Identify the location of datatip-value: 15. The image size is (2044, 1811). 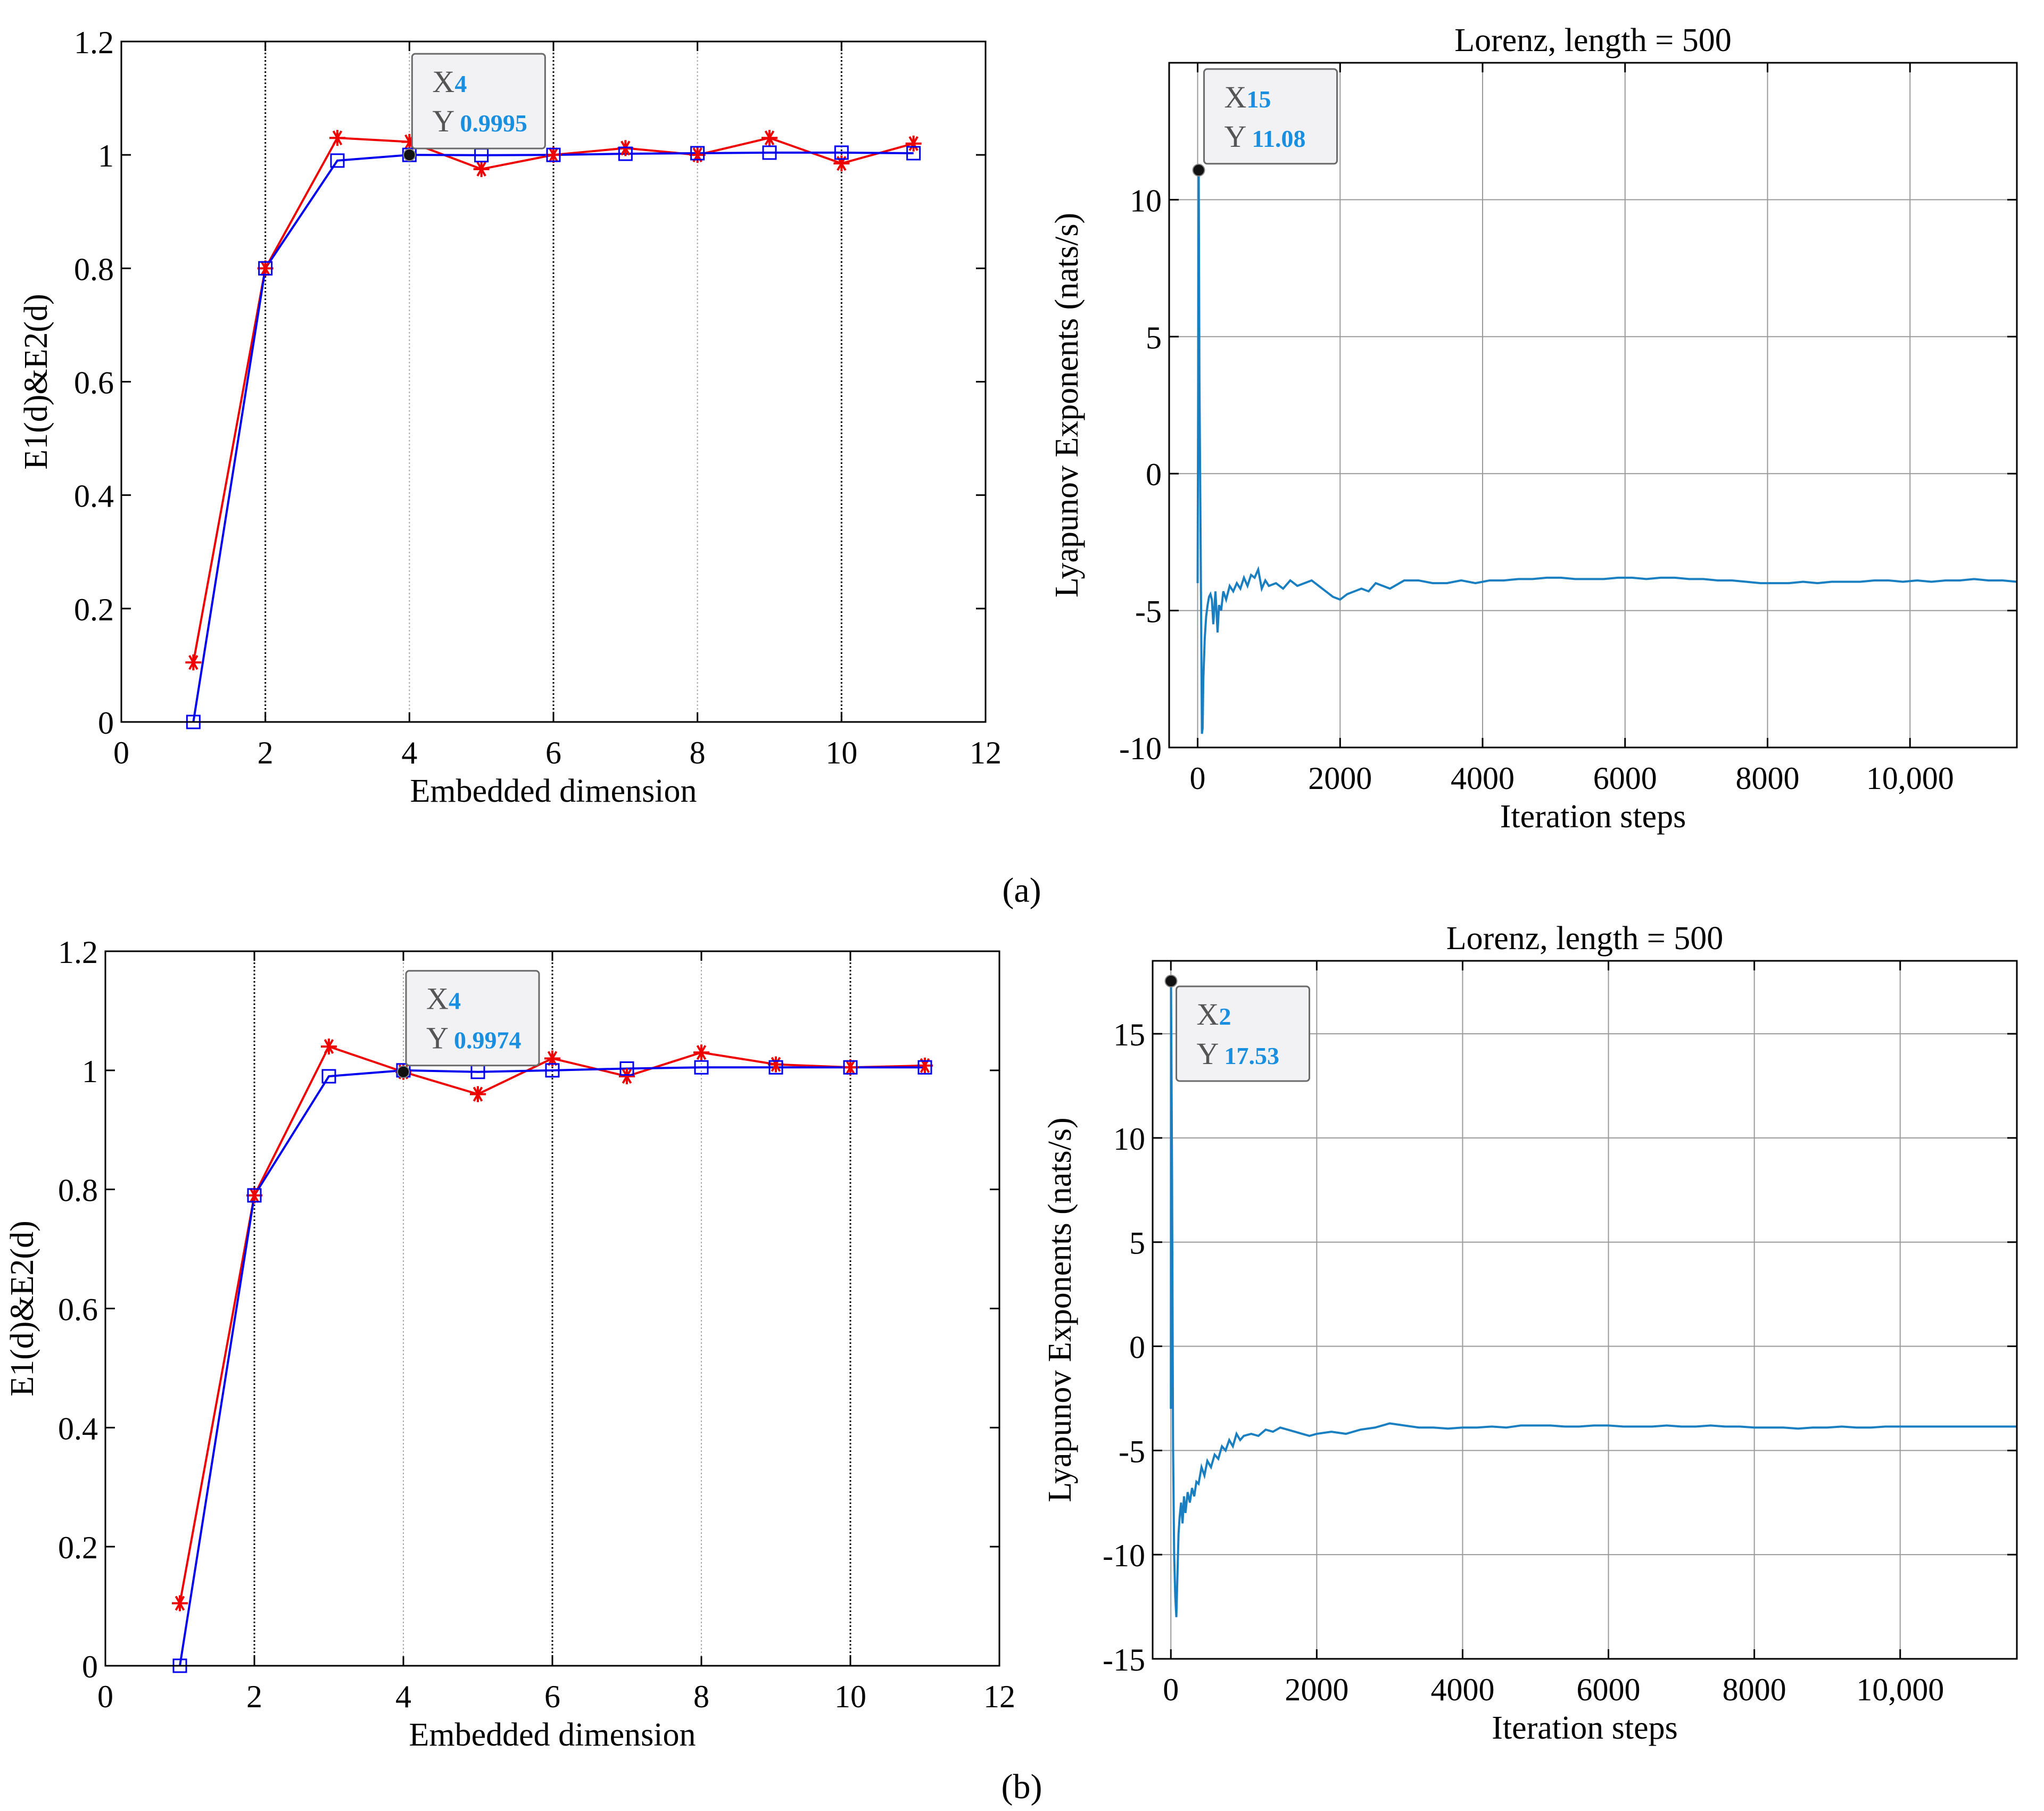
(1259, 99).